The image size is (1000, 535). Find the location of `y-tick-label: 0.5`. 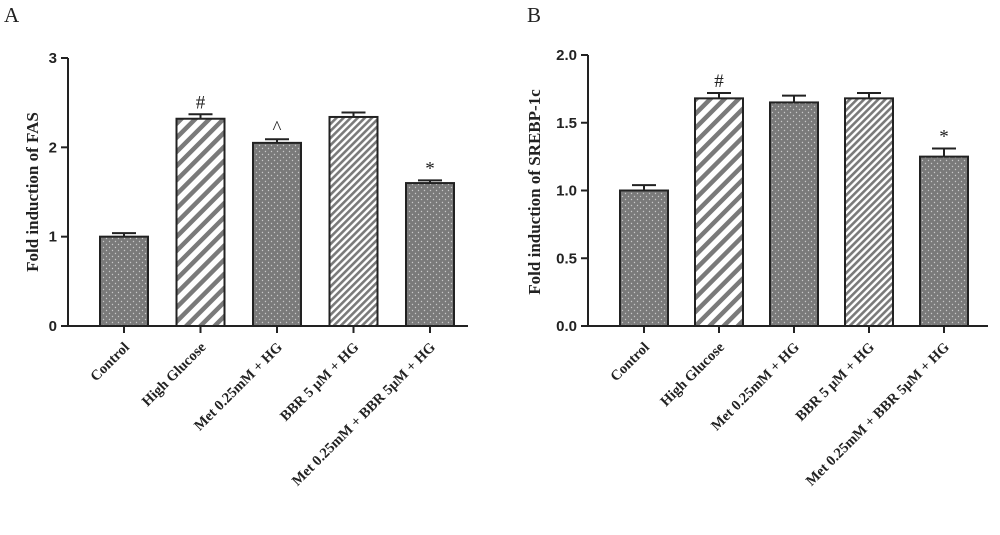

y-tick-label: 0.5 is located at coordinates (566, 258).